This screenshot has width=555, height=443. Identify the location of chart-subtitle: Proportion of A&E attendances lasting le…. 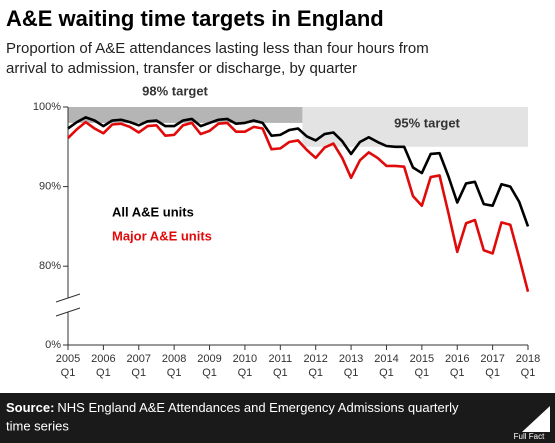
(217, 48).